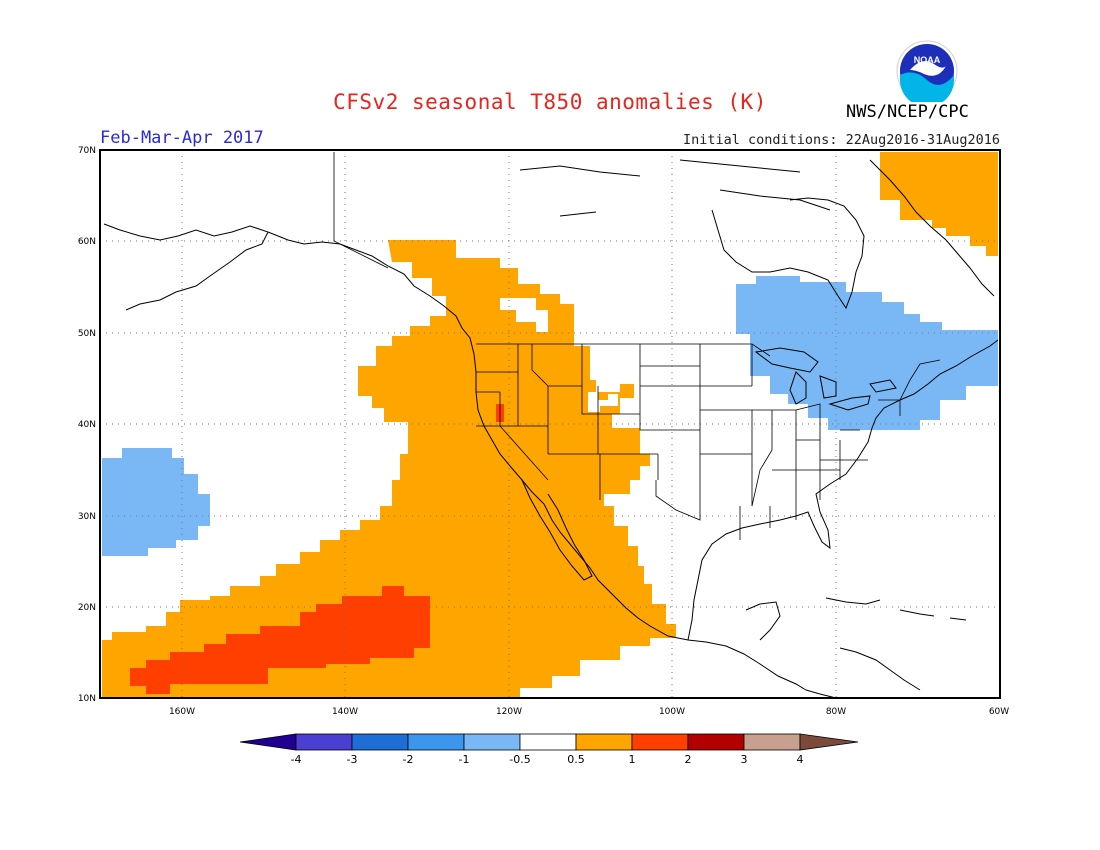 The image size is (1100, 850). What do you see at coordinates (603, 402) in the screenshot?
I see `neutral-gap-wyoming` at bounding box center [603, 402].